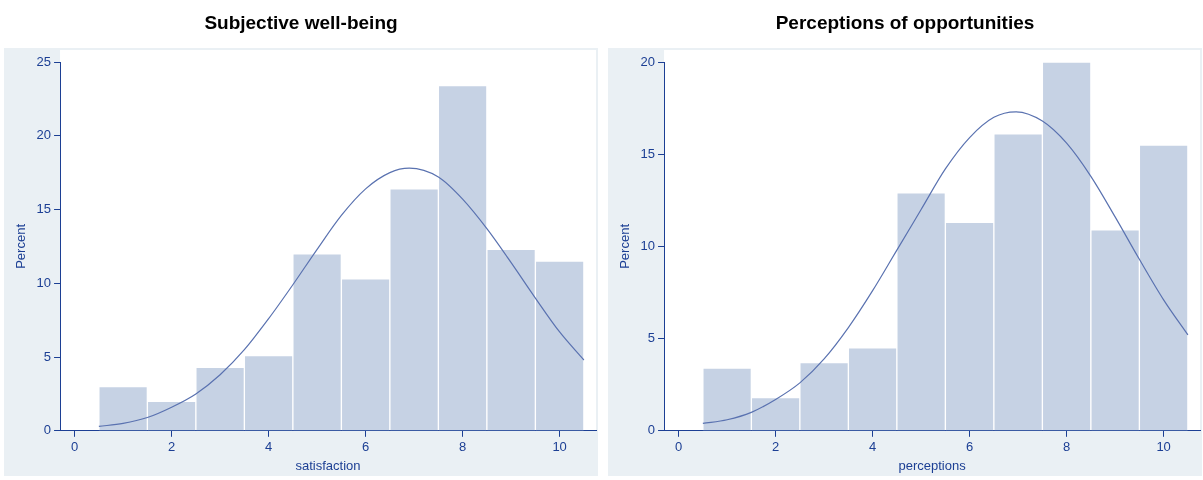 The height and width of the screenshot is (480, 1203). Describe the element at coordinates (932, 465) in the screenshot. I see `x-axis-title: perceptions` at that location.